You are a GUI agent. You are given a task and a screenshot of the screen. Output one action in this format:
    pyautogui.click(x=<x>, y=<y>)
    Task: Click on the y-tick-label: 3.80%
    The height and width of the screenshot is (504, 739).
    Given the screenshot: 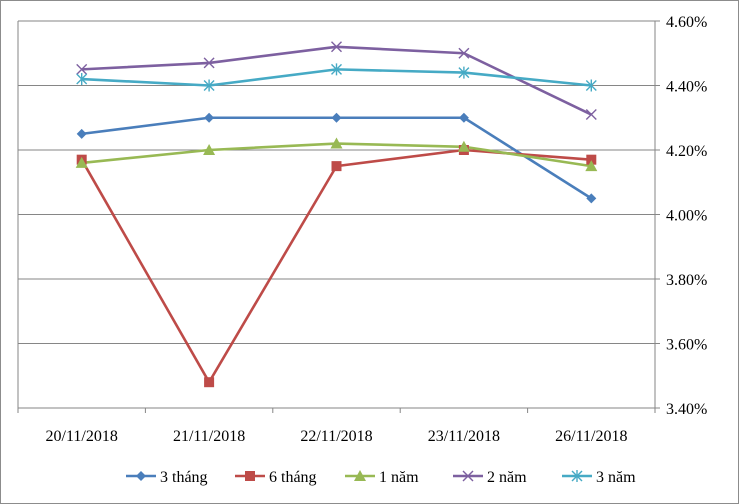 What is the action you would take?
    pyautogui.click(x=686, y=280)
    